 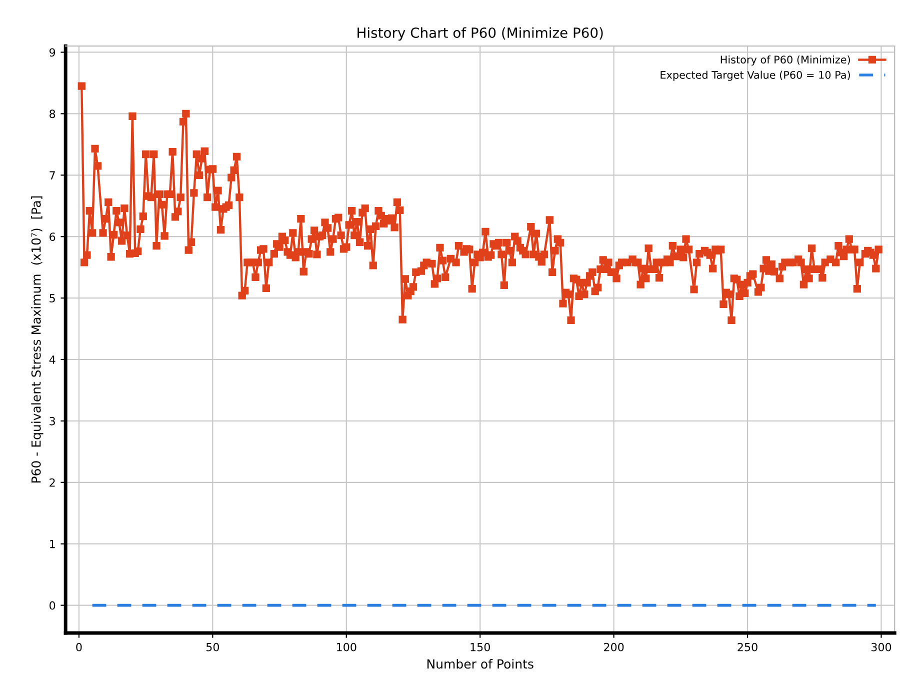 I want to click on y-tick-label: 9, so click(x=53, y=52).